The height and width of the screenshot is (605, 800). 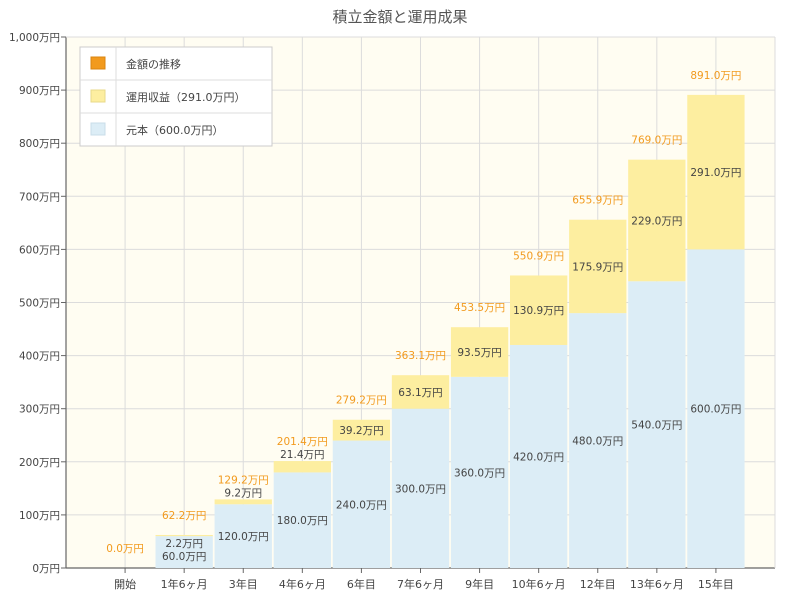 I want to click on return-value-label: 229.0万円, so click(x=656, y=221).